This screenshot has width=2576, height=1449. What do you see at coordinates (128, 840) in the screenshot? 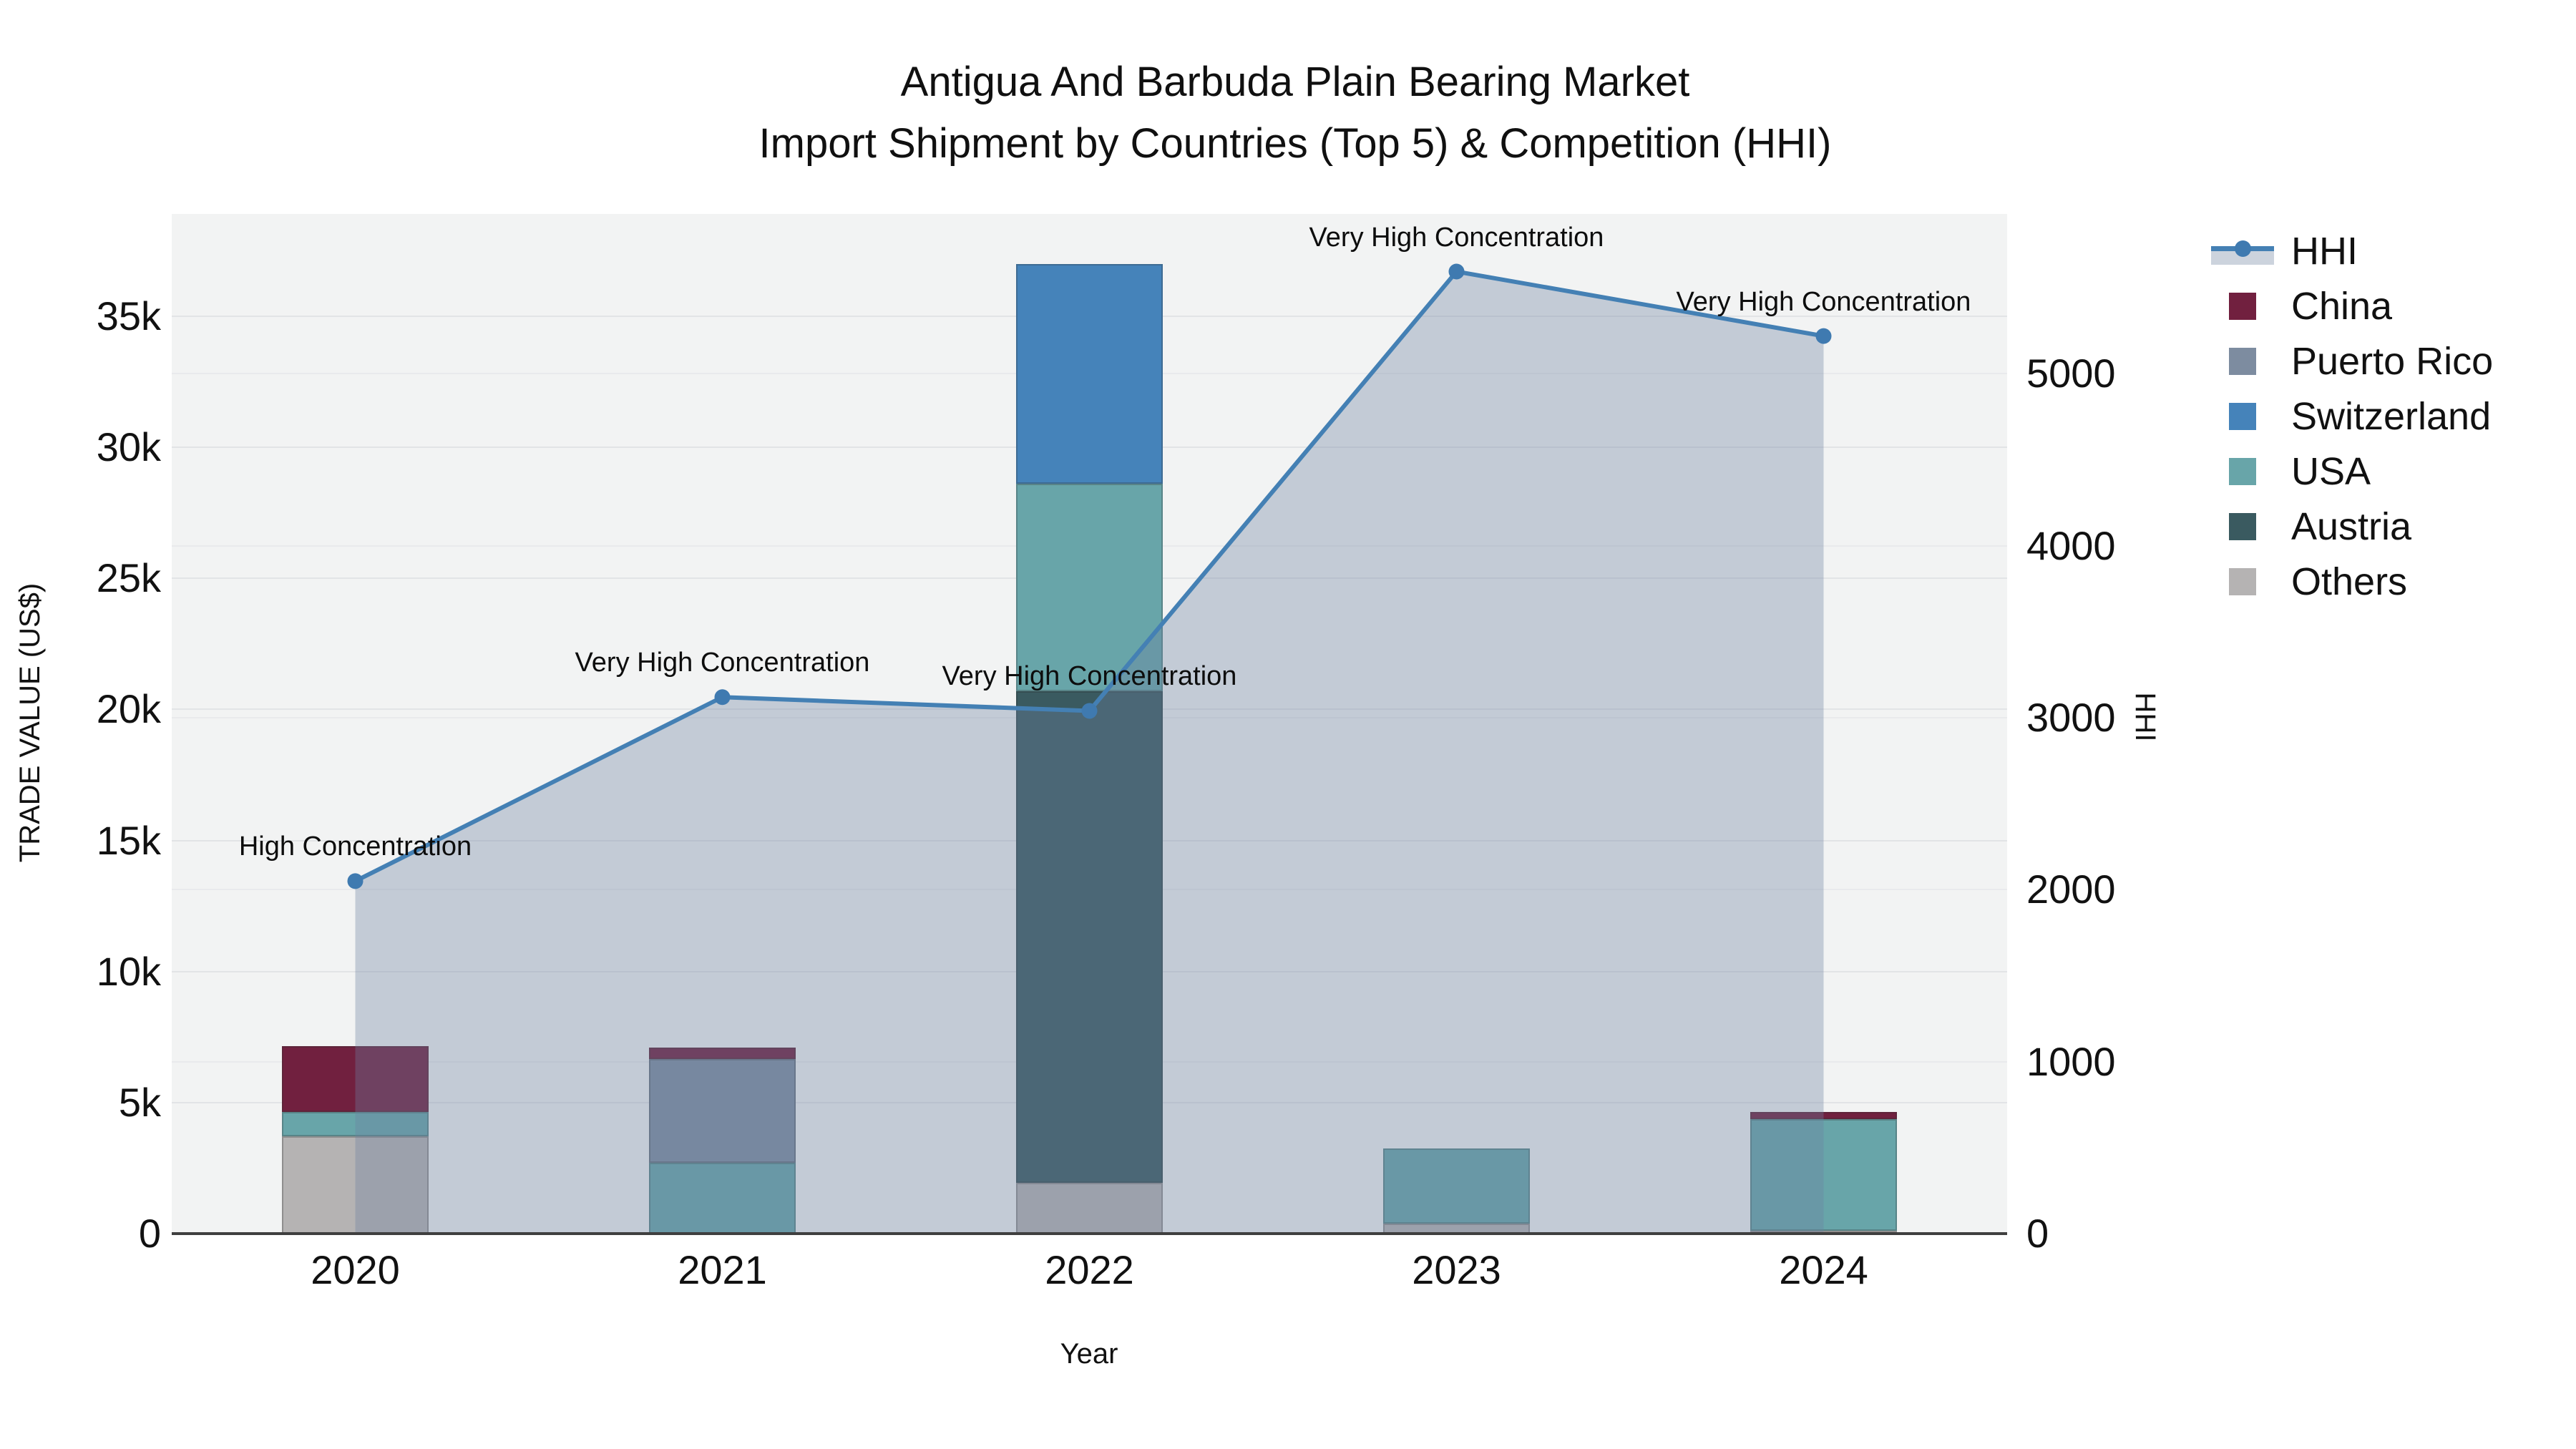
I see `y-tick-label: 15k` at bounding box center [128, 840].